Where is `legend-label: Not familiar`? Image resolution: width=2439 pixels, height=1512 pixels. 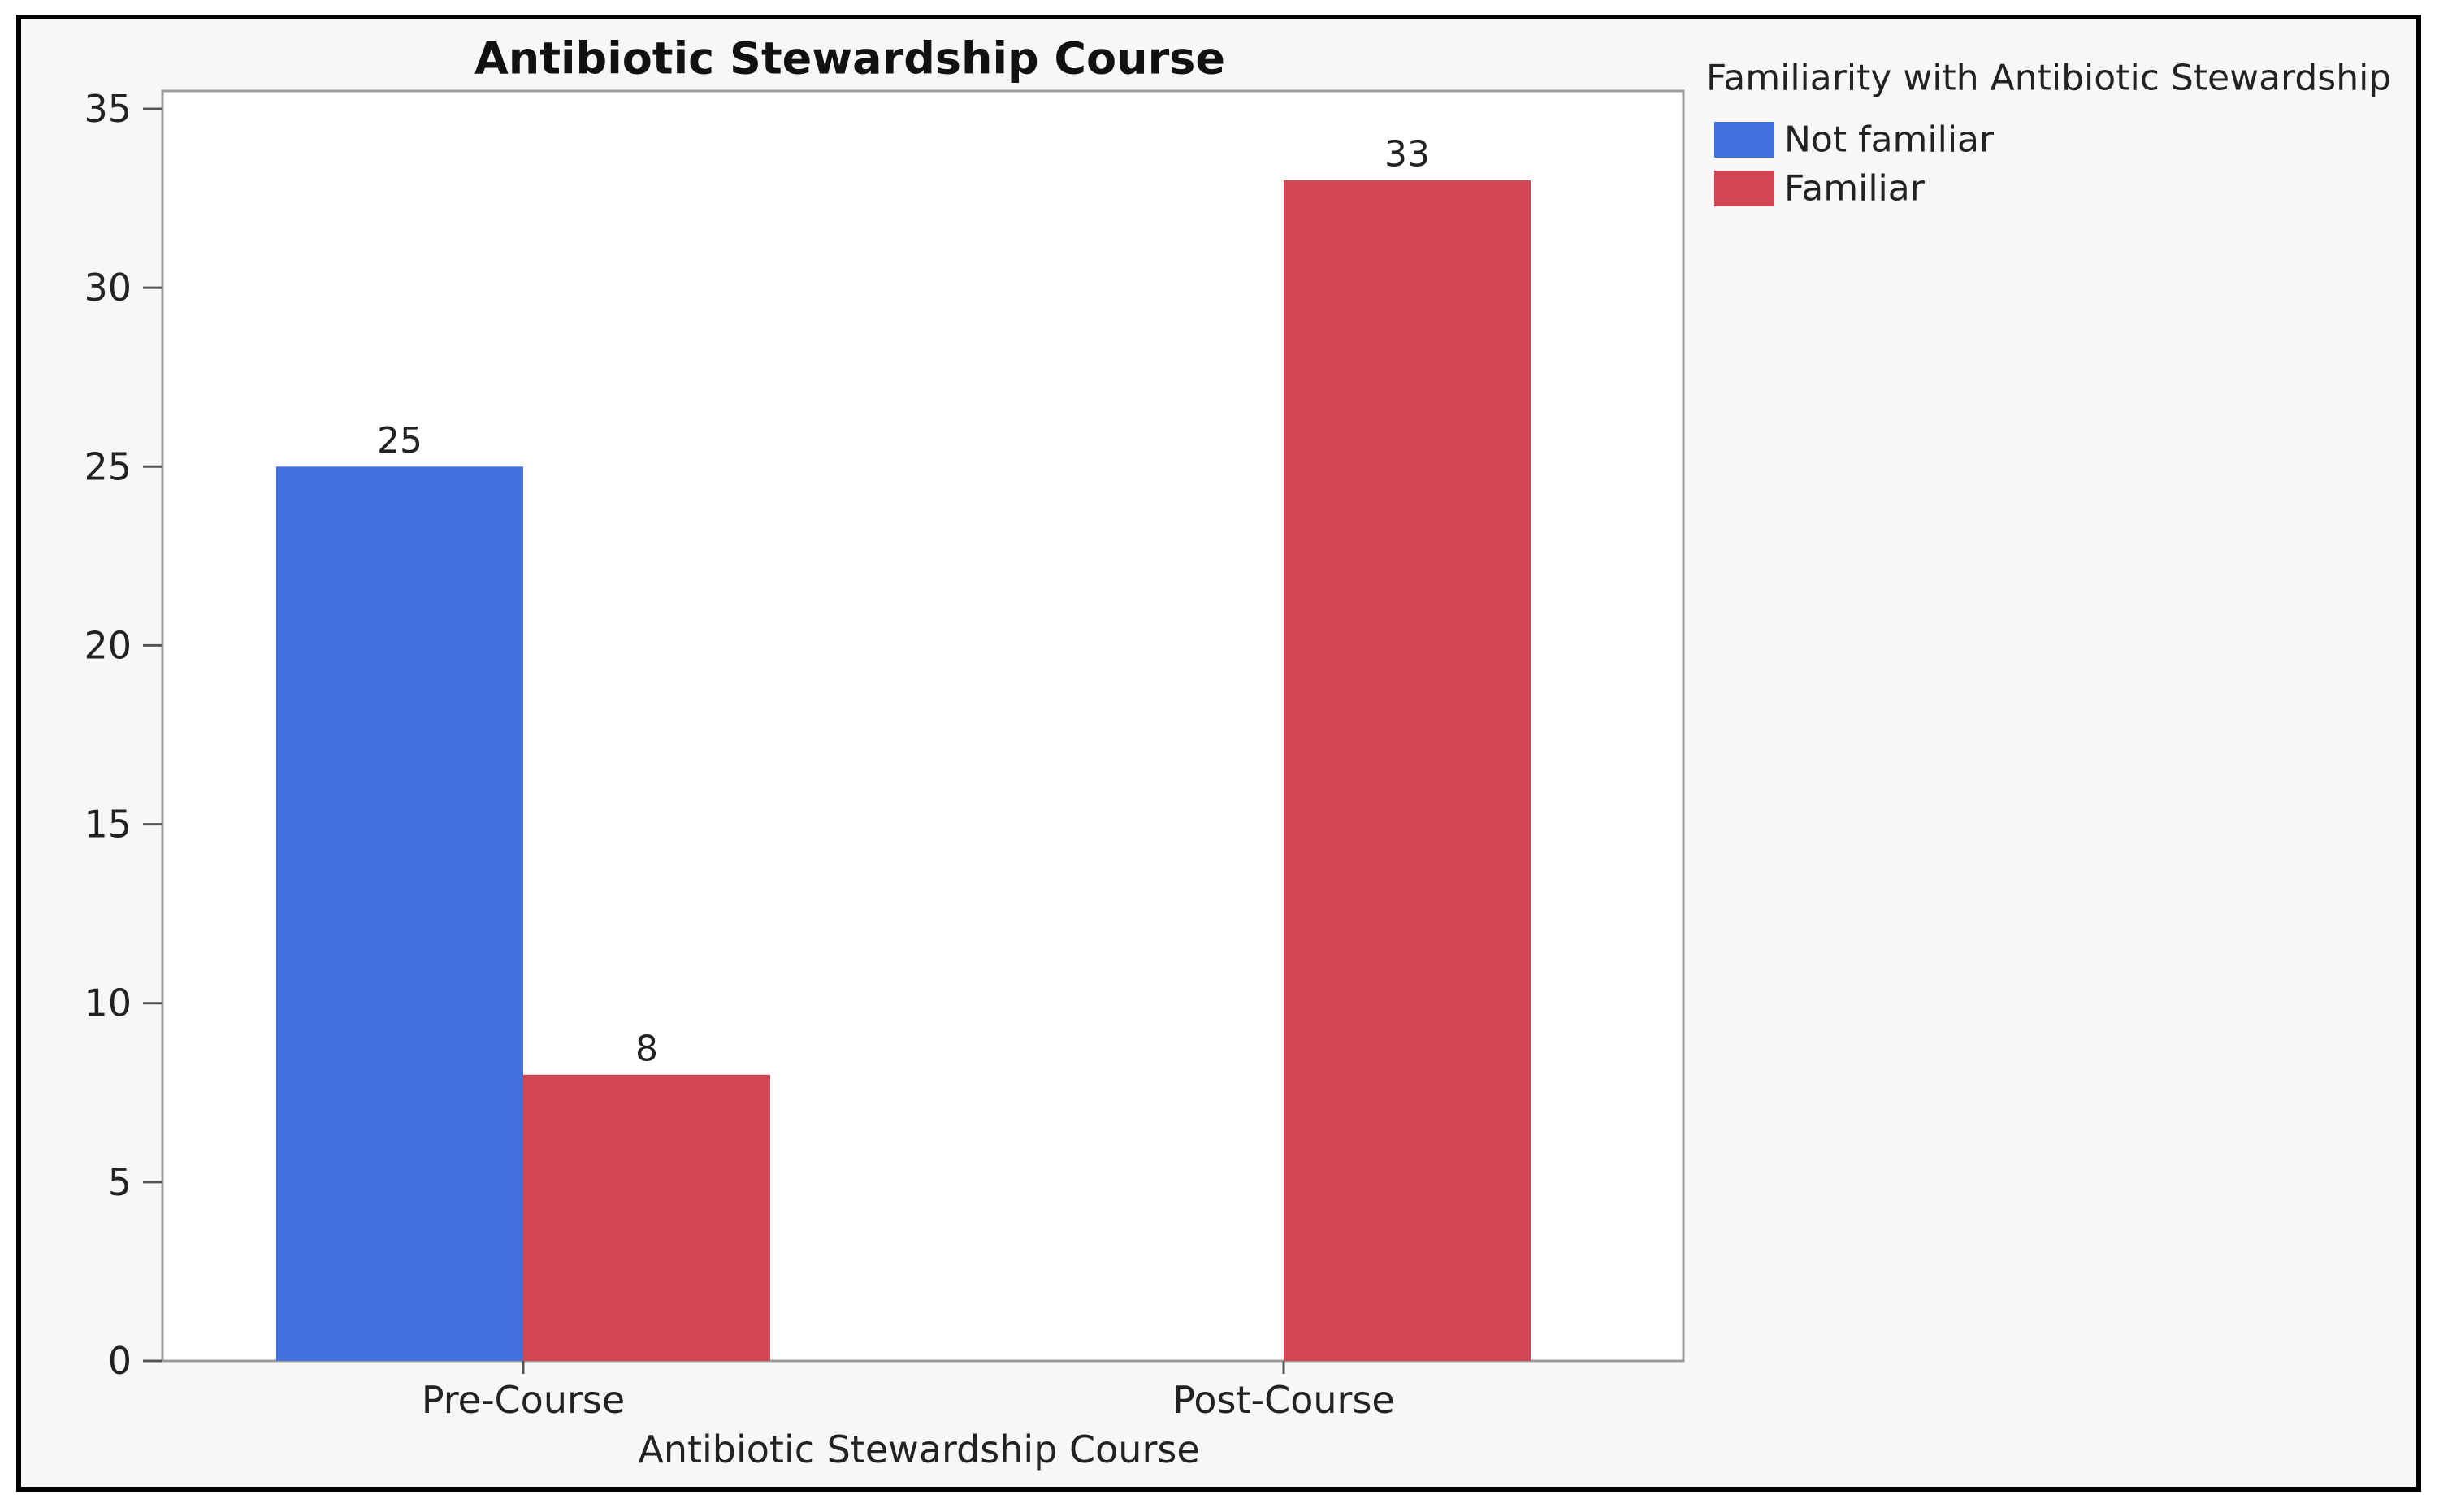
legend-label: Not familiar is located at coordinates (1889, 140).